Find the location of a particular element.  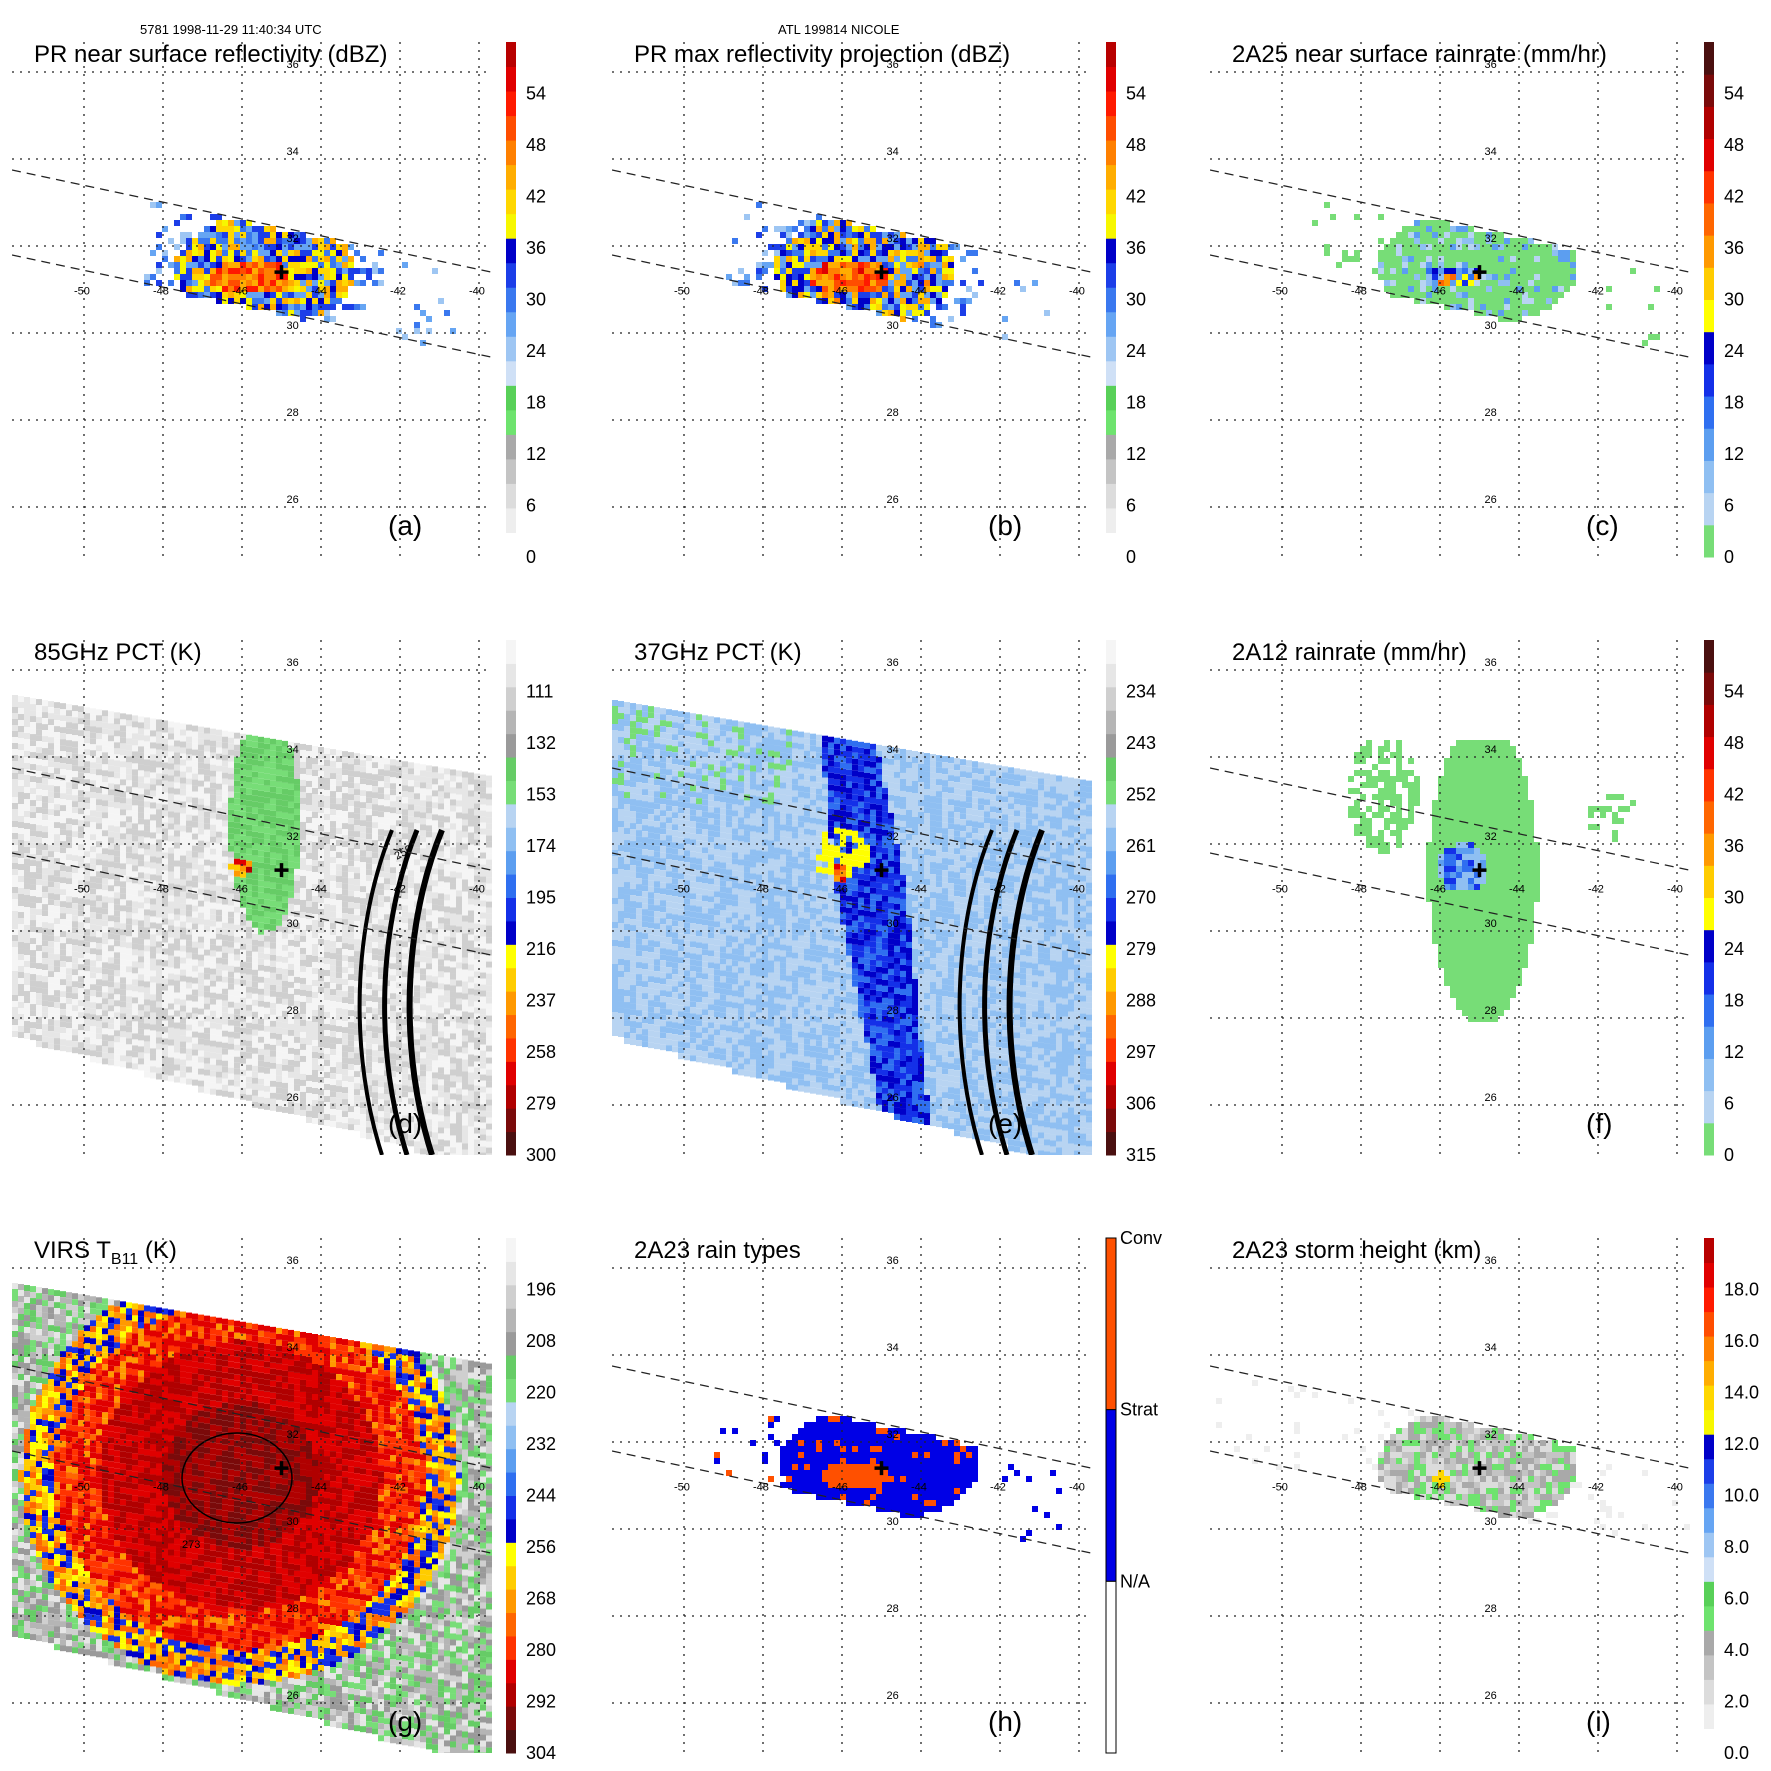

map-b: 36 34 32 30 28 26 -50 -48 -46 -44 -42 -40 is located at coordinates (852, 299).